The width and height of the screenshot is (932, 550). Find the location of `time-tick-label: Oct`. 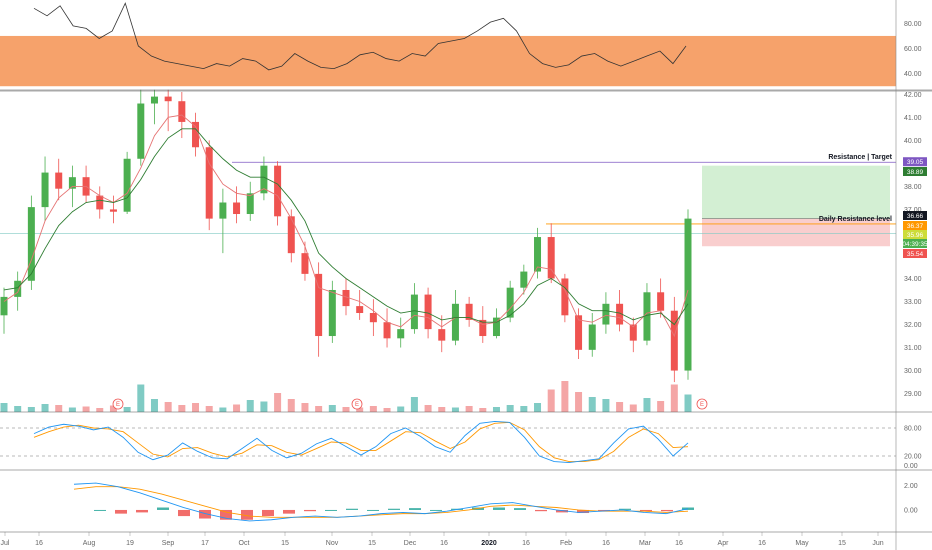

time-tick-label: Oct is located at coordinates (244, 543).